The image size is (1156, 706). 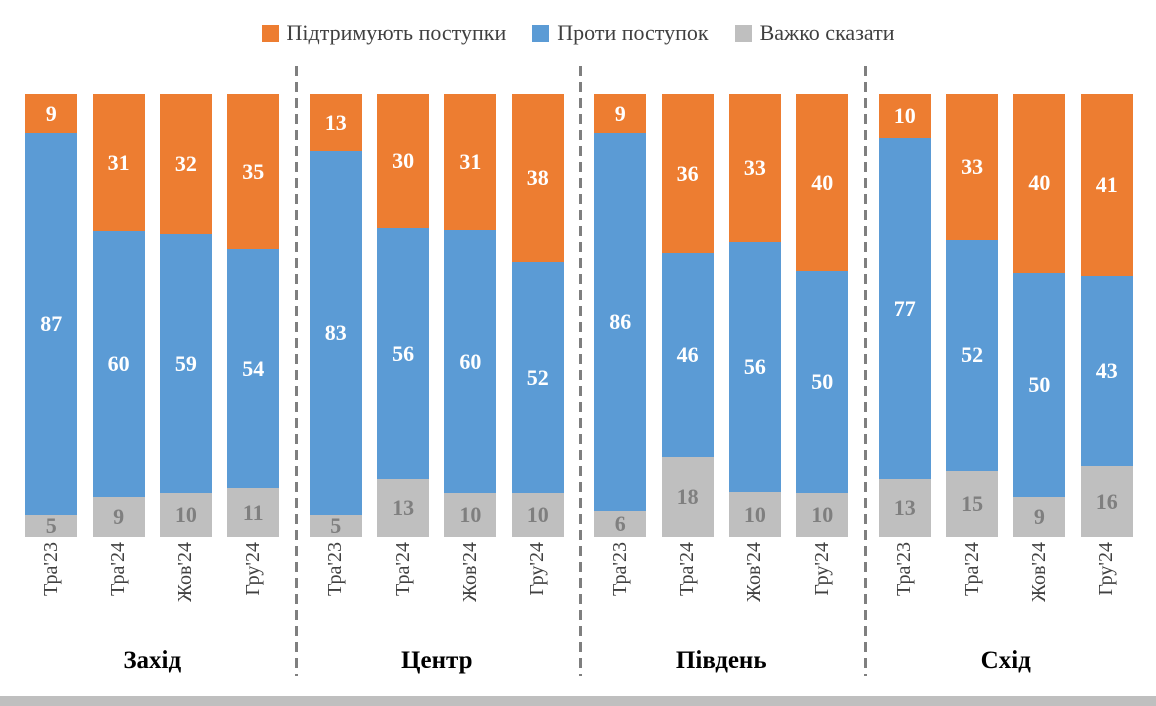 I want to click on stacked-bar: 10 77 13, so click(x=904, y=315).